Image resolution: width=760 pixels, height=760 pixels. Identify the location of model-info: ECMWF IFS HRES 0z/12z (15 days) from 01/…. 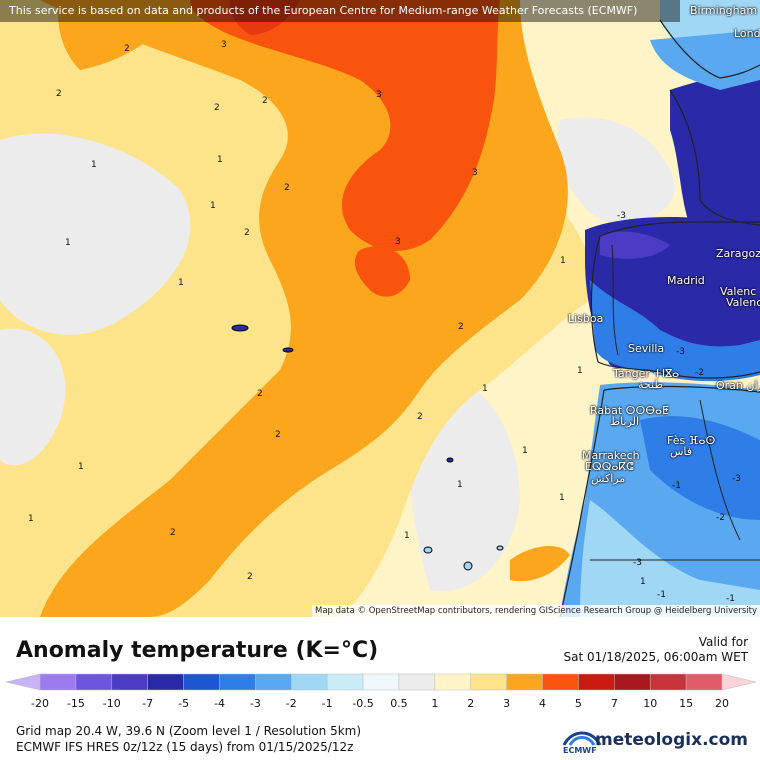
(185, 747).